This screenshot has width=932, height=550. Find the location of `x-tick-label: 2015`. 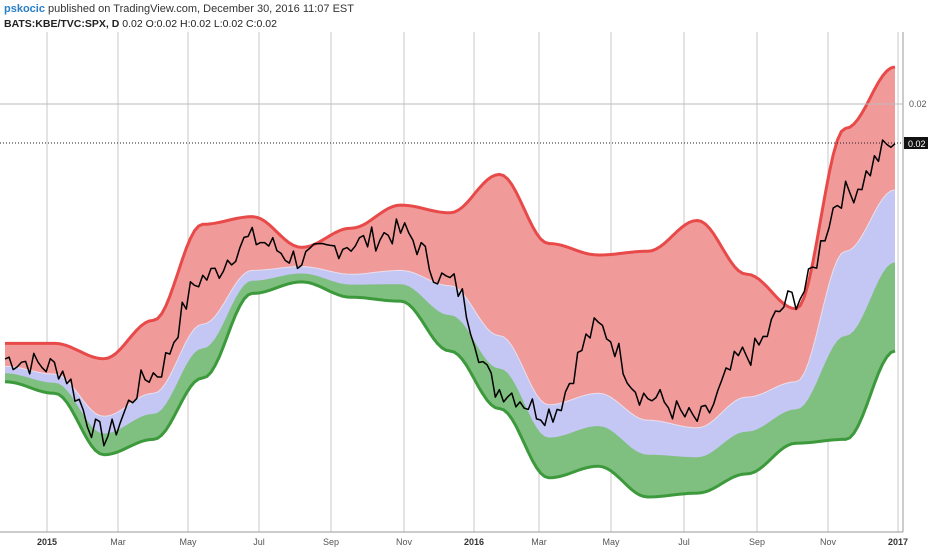

x-tick-label: 2015 is located at coordinates (47, 542).